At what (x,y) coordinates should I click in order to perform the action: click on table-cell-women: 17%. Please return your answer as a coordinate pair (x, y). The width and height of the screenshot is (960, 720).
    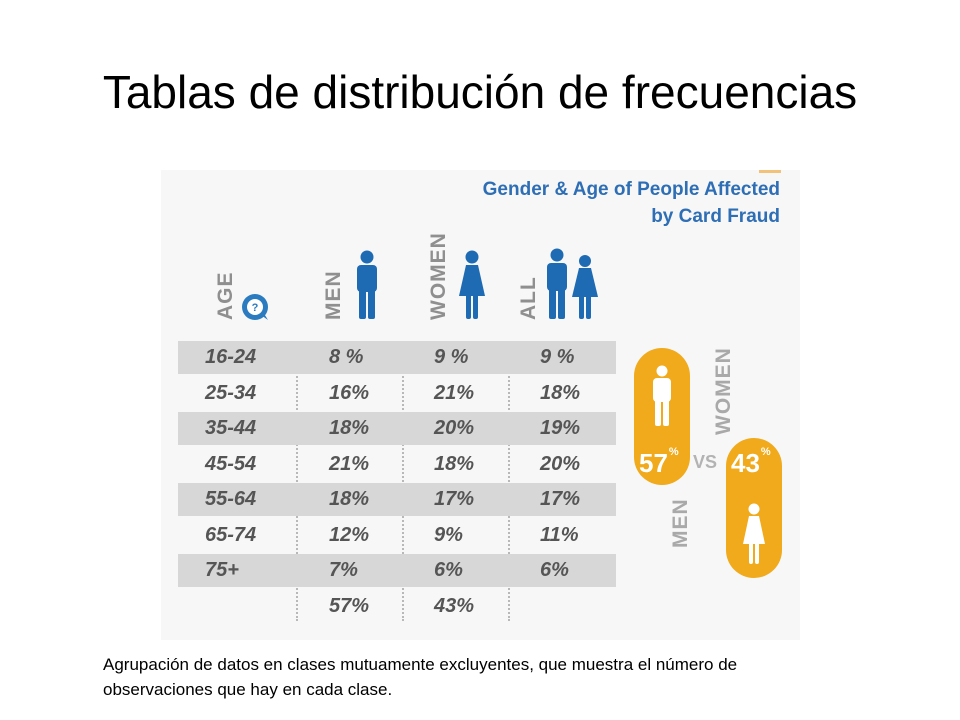
    Looking at the image, I should click on (454, 499).